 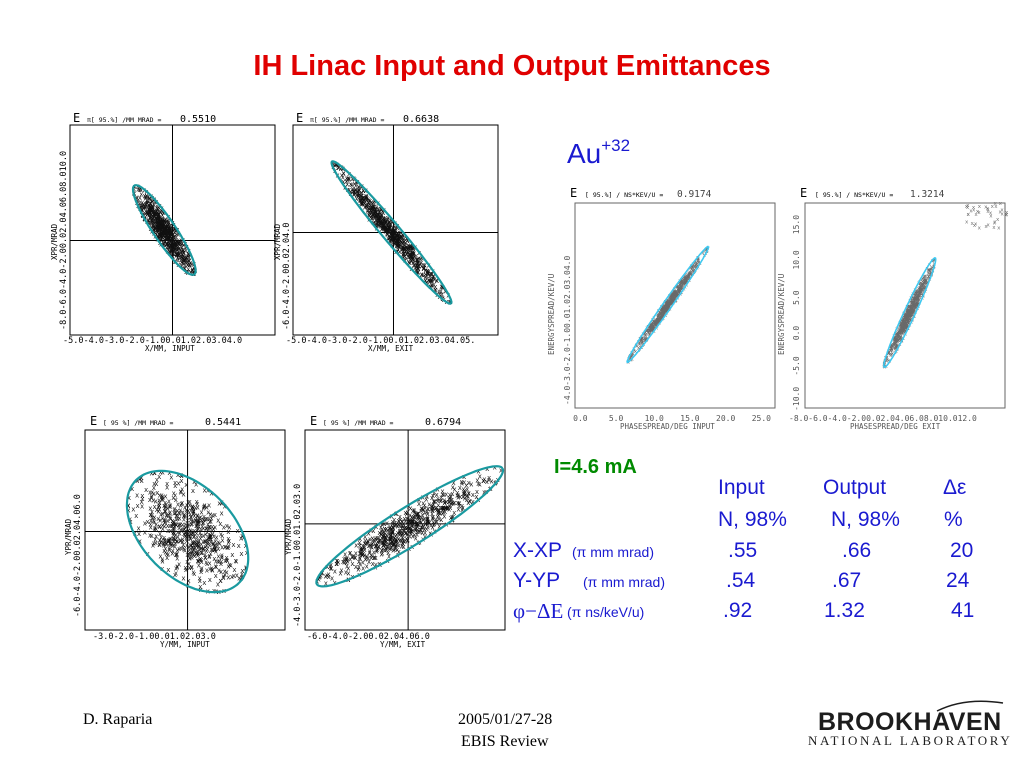 I want to click on row-input: .55, so click(x=743, y=550).